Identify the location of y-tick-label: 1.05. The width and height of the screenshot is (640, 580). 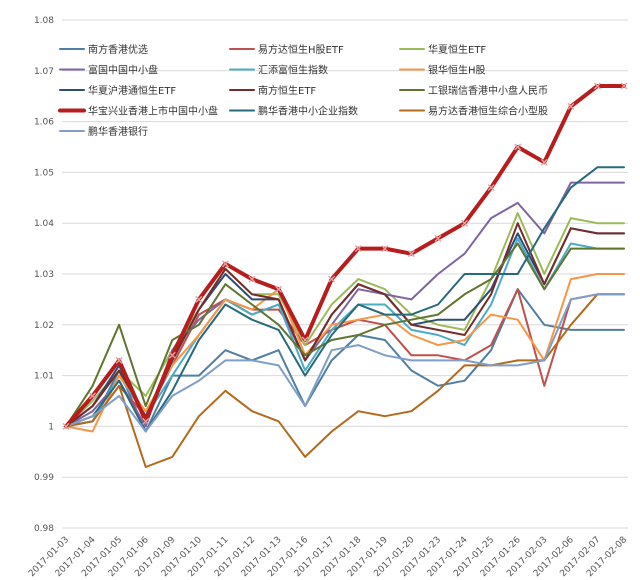
(44, 173).